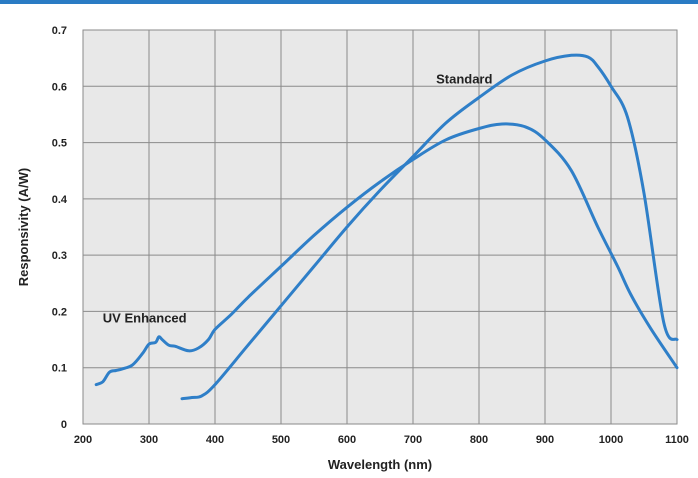 This screenshot has height=478, width=698. Describe the element at coordinates (145, 318) in the screenshot. I see `series-label-uv-enhanced: UV Enhanced` at that location.